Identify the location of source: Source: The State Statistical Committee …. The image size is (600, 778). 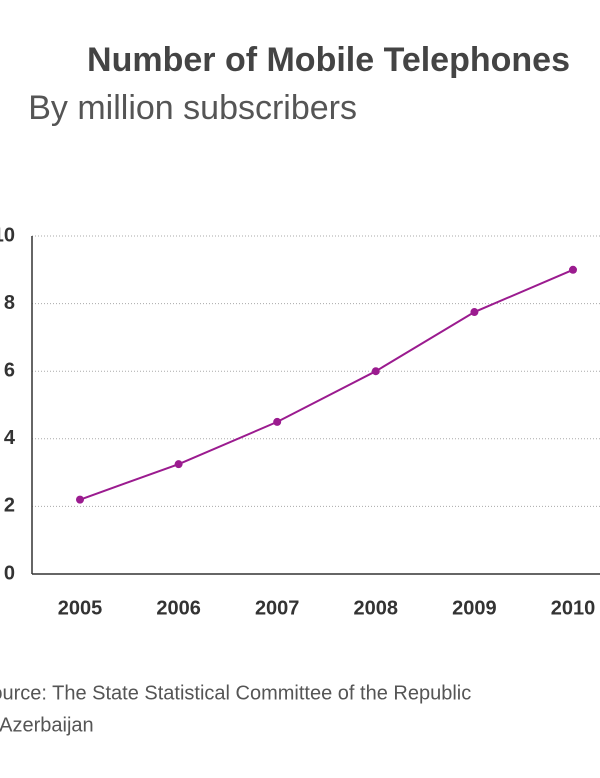
(235, 693).